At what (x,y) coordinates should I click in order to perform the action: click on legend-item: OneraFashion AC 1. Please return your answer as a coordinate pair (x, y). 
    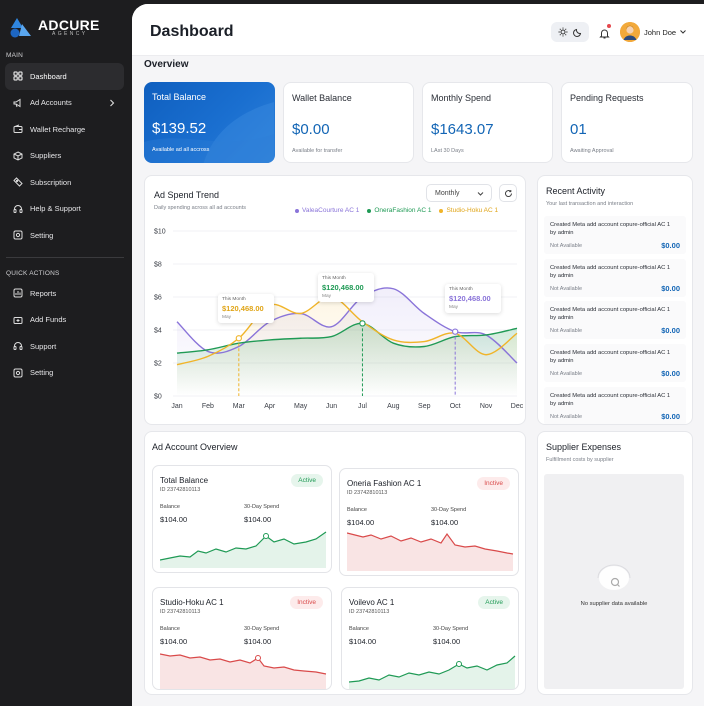
    Looking at the image, I should click on (399, 210).